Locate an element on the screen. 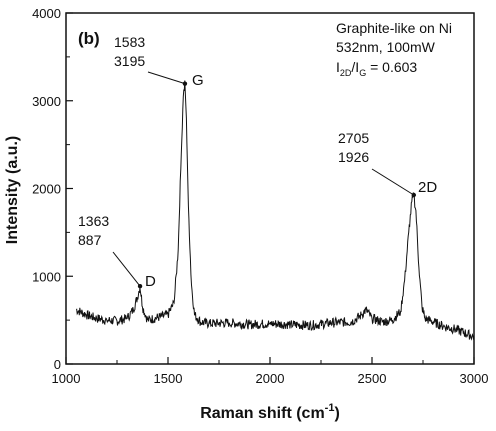  info-line-2: 532nm, 100mW is located at coordinates (386, 47).